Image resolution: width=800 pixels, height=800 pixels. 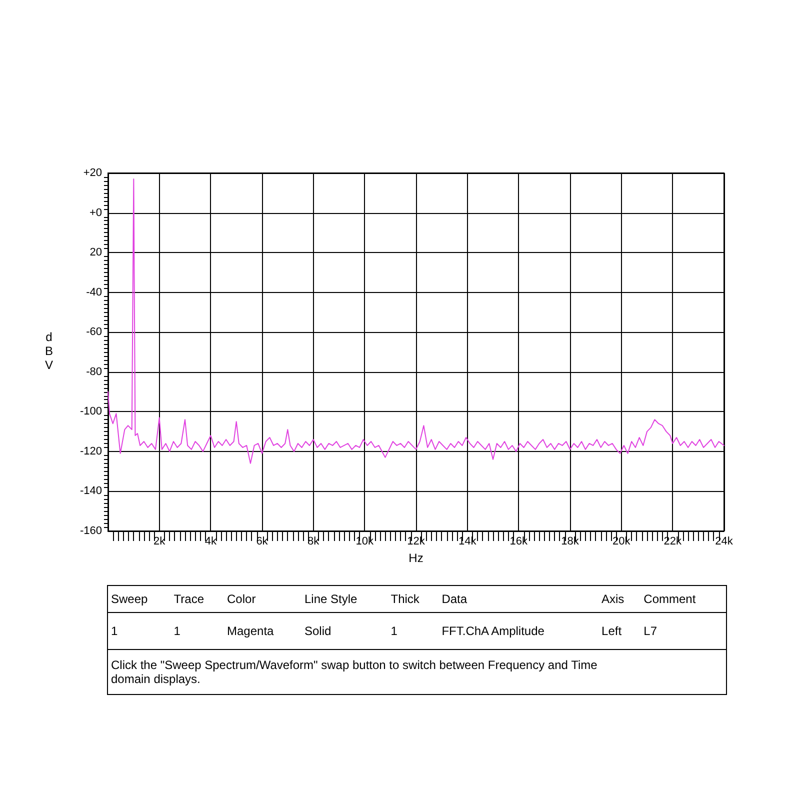 What do you see at coordinates (96, 252) in the screenshot?
I see `y-tick-label: 20` at bounding box center [96, 252].